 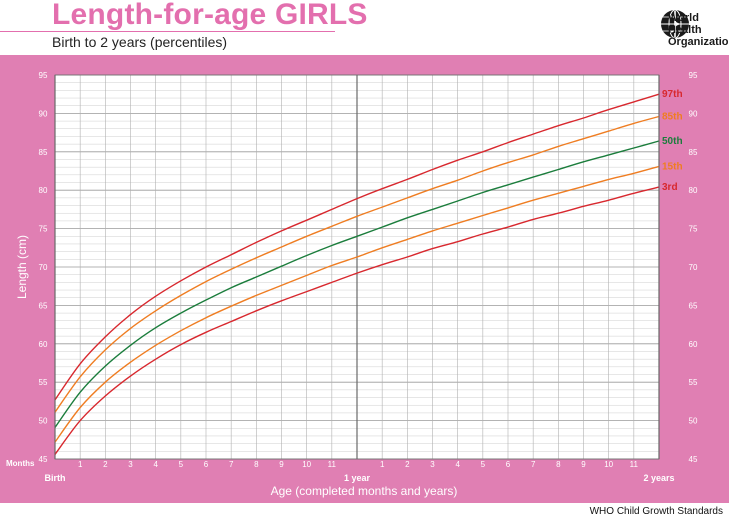 I want to click on y-tick-left: 85, so click(x=43, y=152).